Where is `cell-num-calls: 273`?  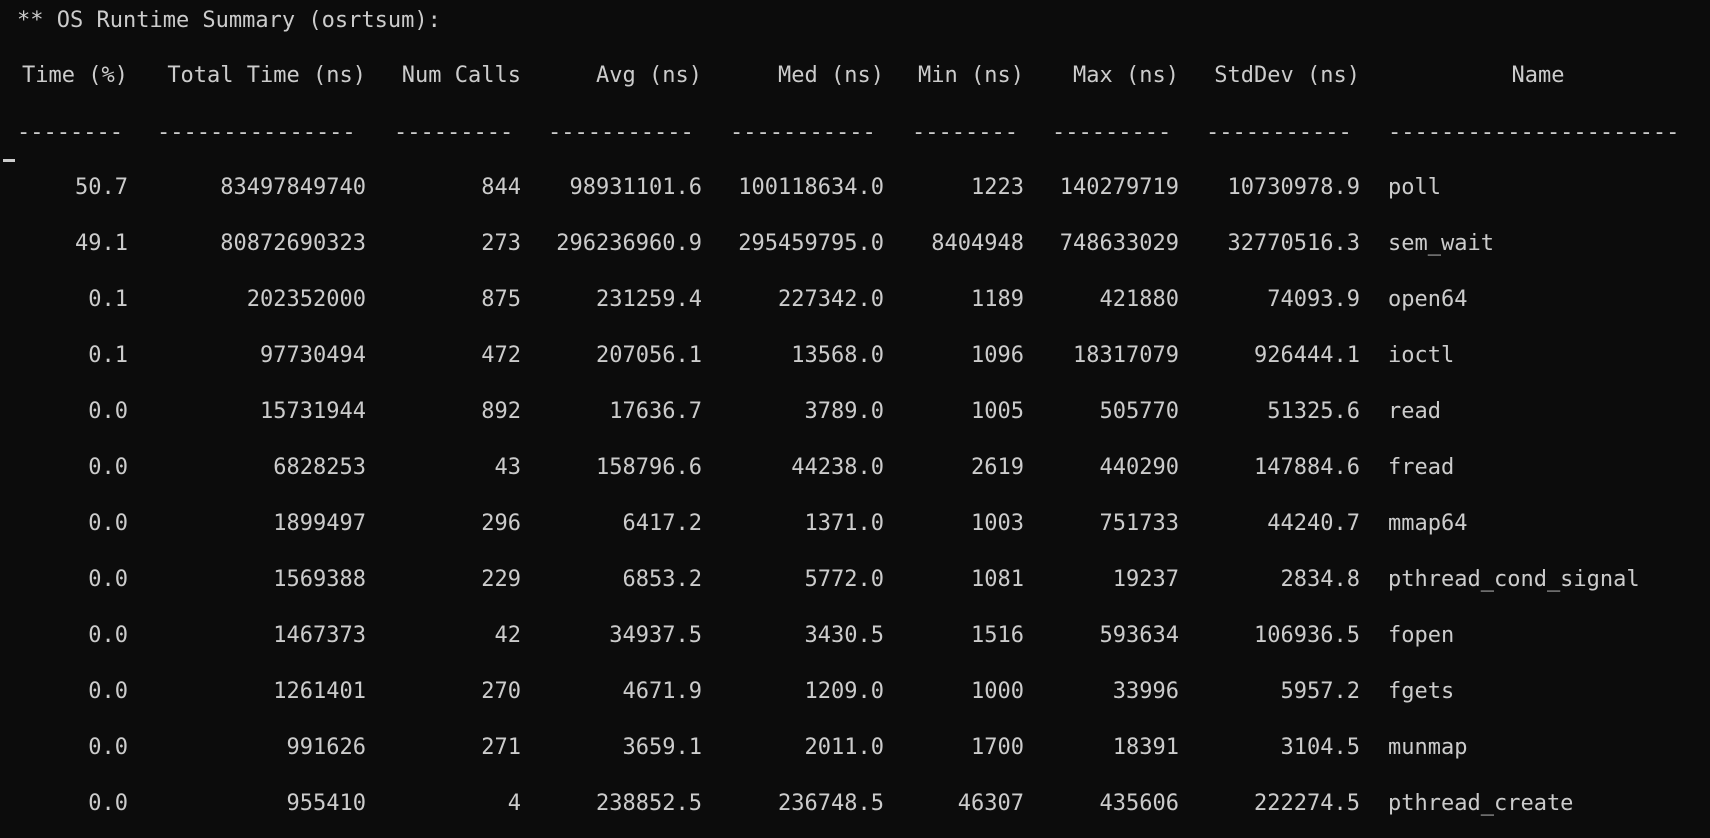
cell-num-calls: 273 is located at coordinates (501, 243).